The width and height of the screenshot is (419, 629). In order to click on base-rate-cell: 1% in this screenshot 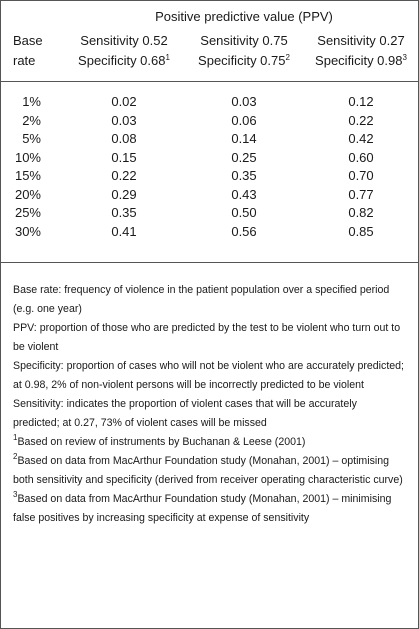, I will do `click(31, 101)`.